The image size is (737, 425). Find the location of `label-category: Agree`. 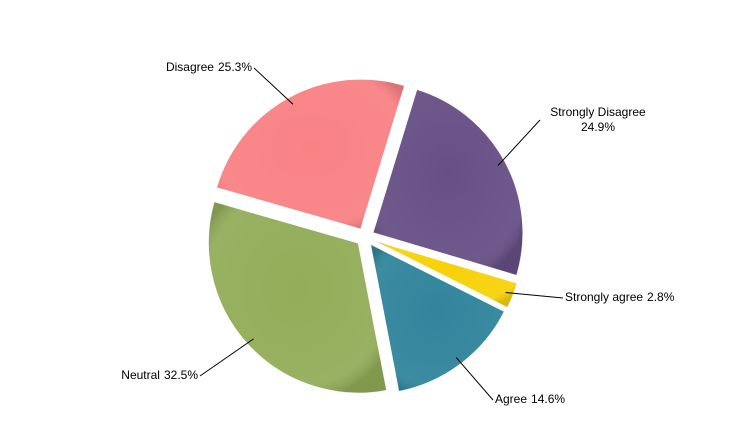

label-category: Agree is located at coordinates (511, 399).